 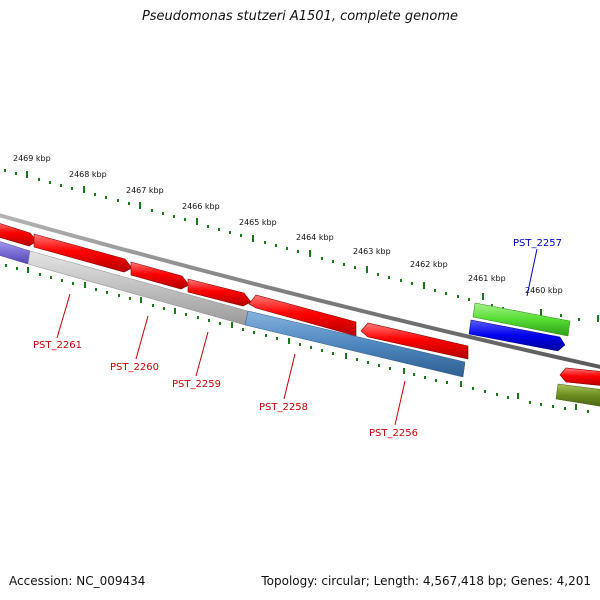 I want to click on gene-label-pst-2256: PST_2256, so click(x=393, y=433).